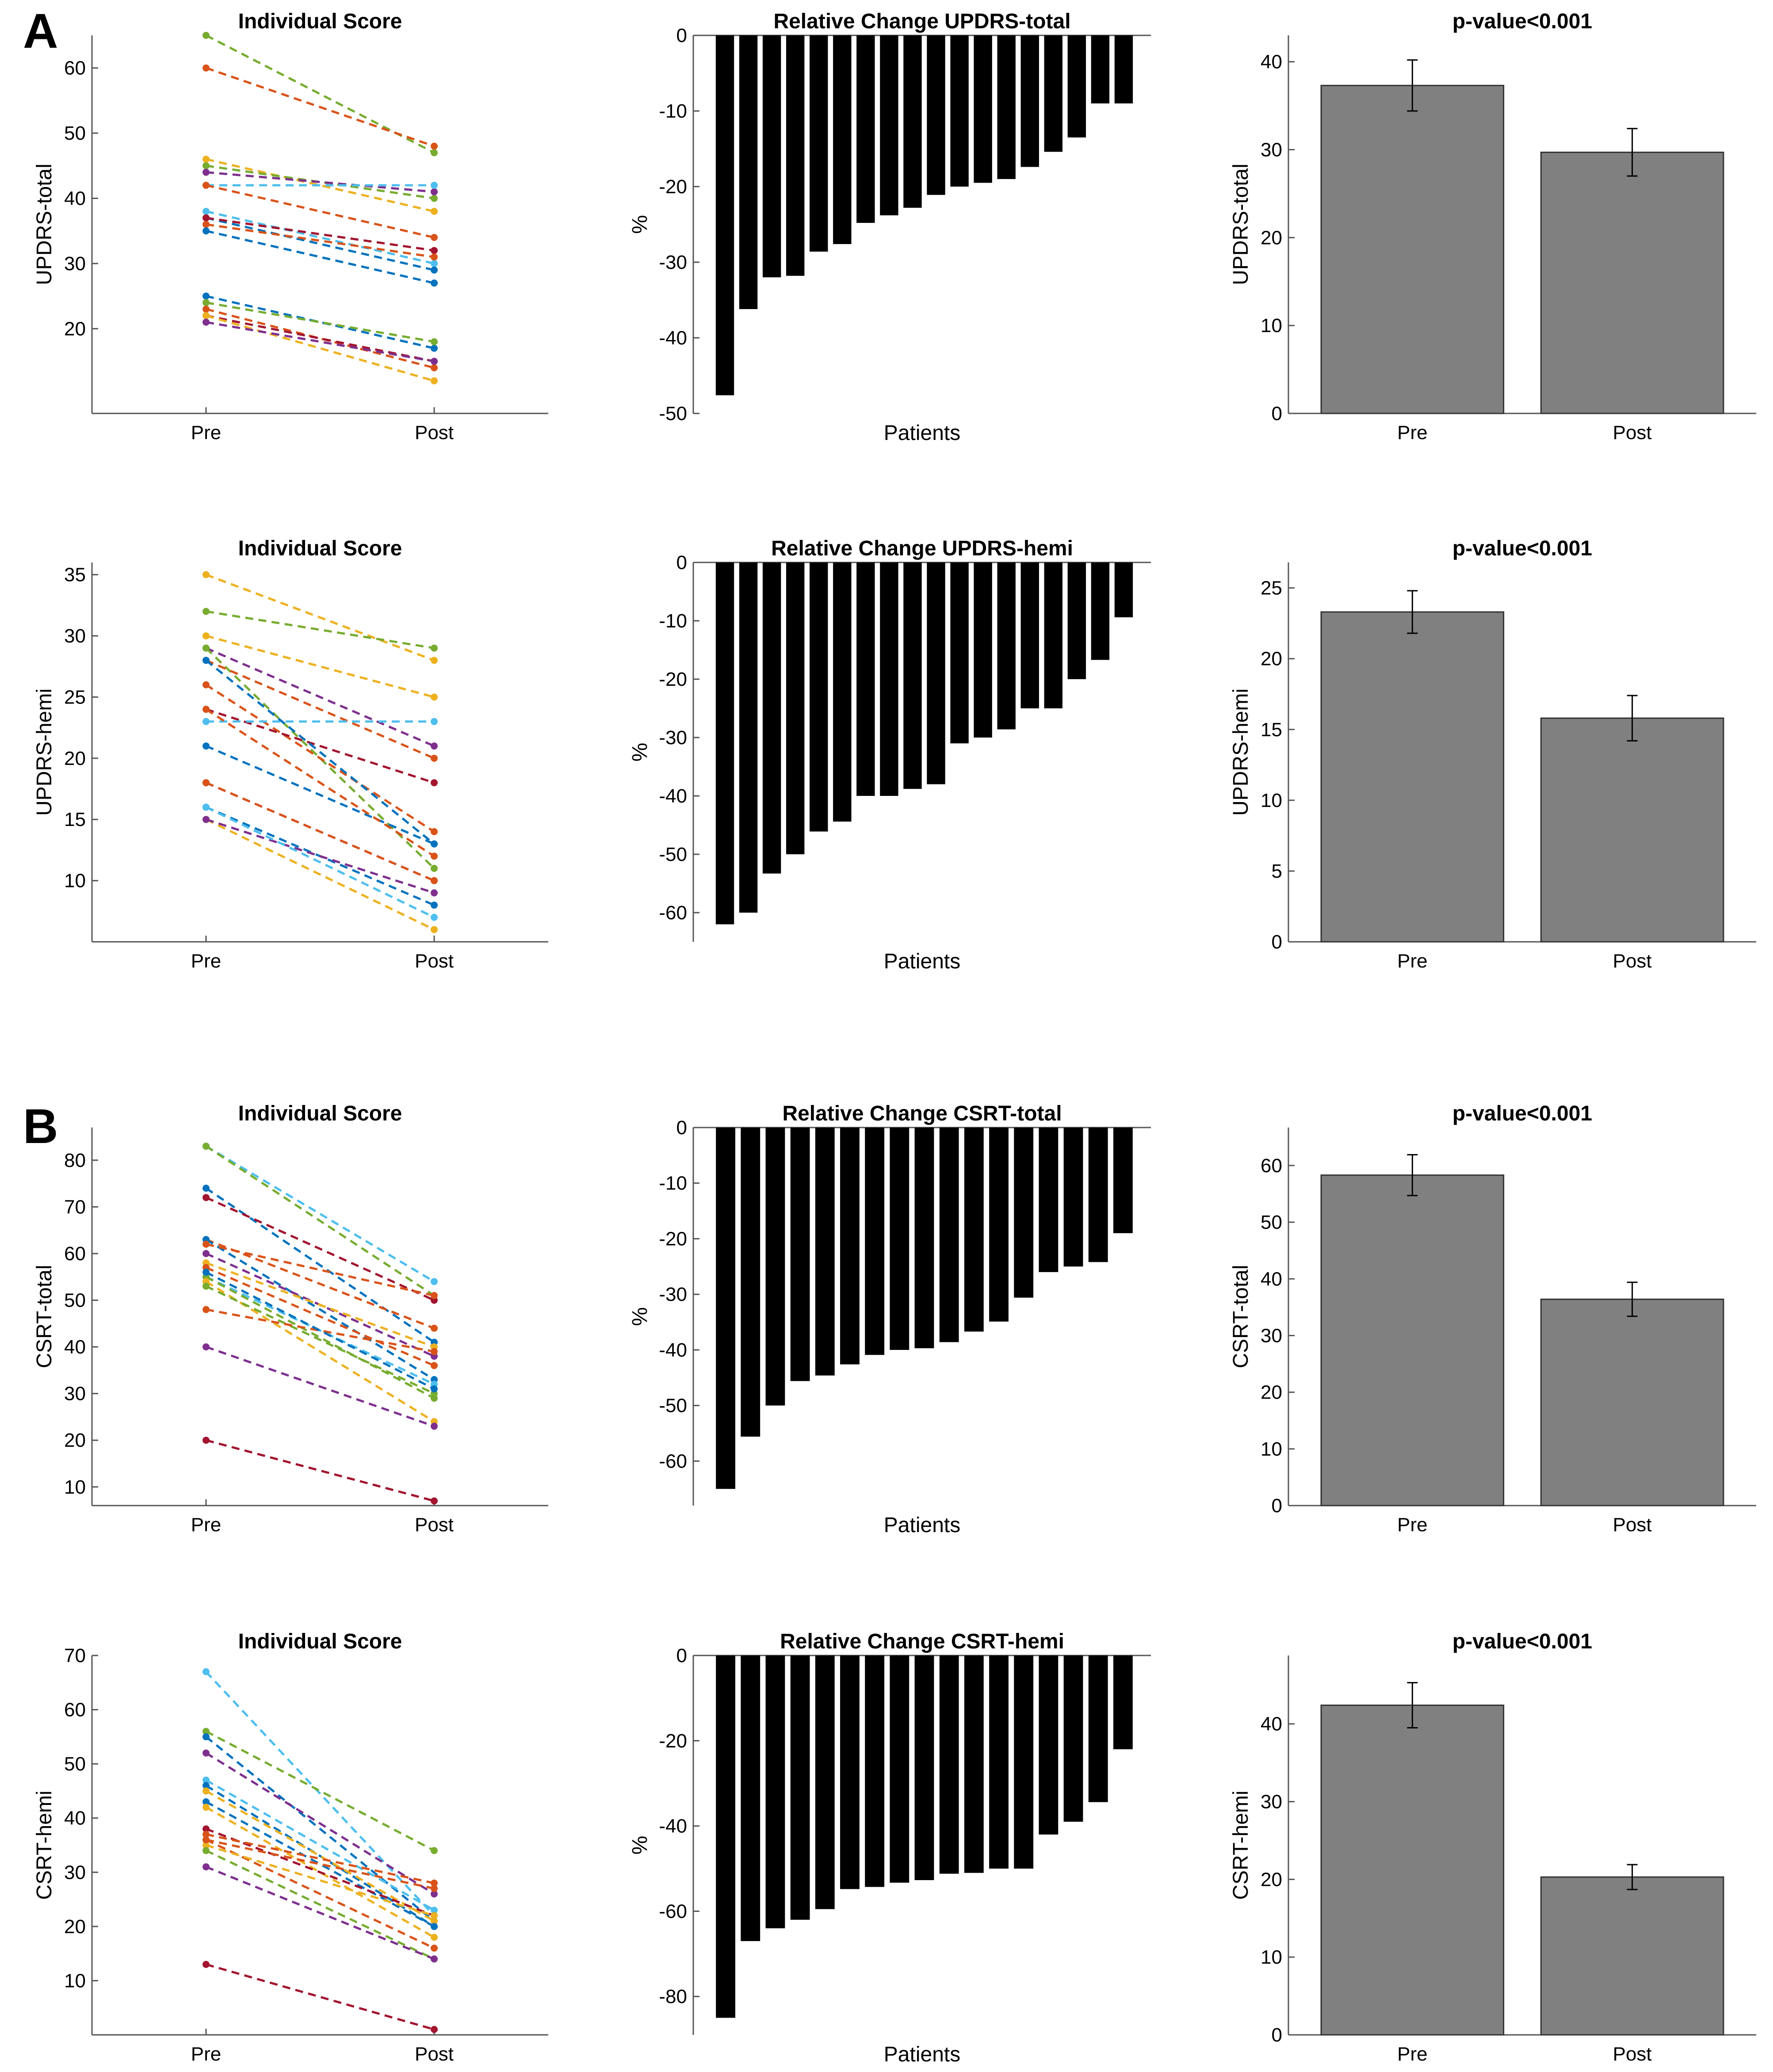  What do you see at coordinates (1271, 1166) in the screenshot?
I see `y-tick-label: 60` at bounding box center [1271, 1166].